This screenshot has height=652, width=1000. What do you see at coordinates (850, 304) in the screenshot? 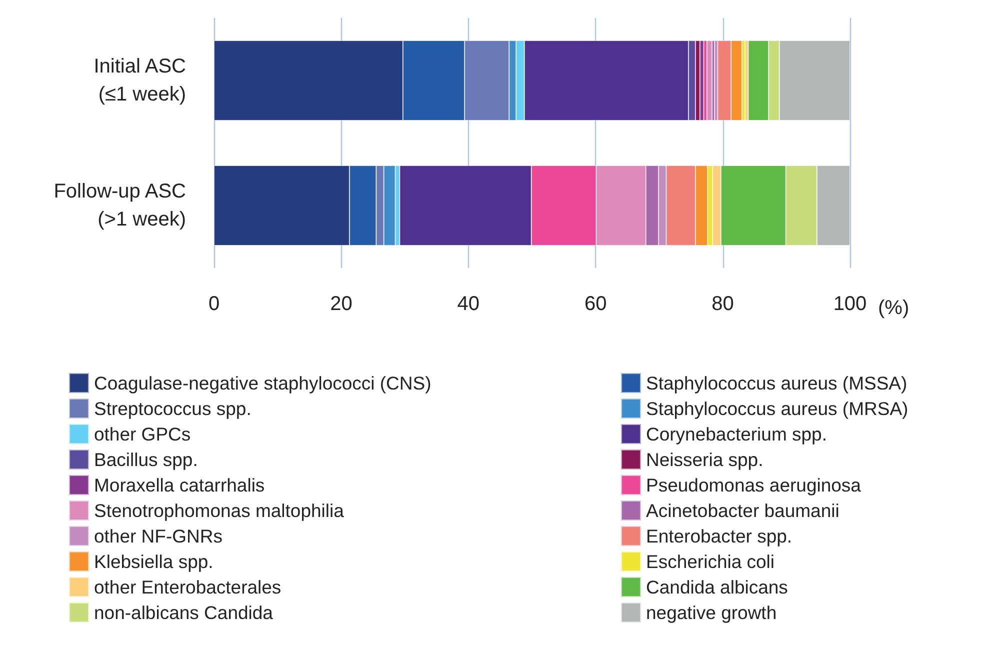
I see `x-tick-label: 100` at bounding box center [850, 304].